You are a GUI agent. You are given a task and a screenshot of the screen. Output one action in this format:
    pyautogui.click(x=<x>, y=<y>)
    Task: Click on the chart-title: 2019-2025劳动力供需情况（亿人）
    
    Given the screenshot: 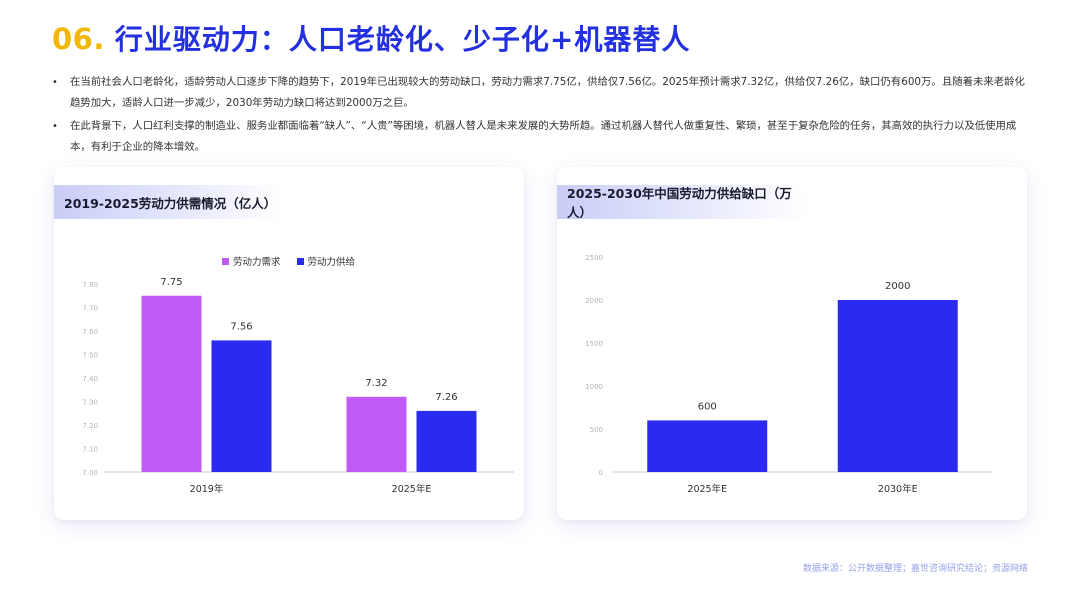 What is the action you would take?
    pyautogui.click(x=169, y=202)
    